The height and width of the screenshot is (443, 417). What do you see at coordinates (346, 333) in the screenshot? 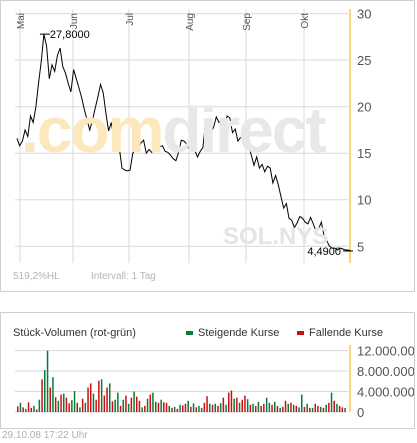
I see `legend-falling-label: Fallende Kurse` at bounding box center [346, 333].